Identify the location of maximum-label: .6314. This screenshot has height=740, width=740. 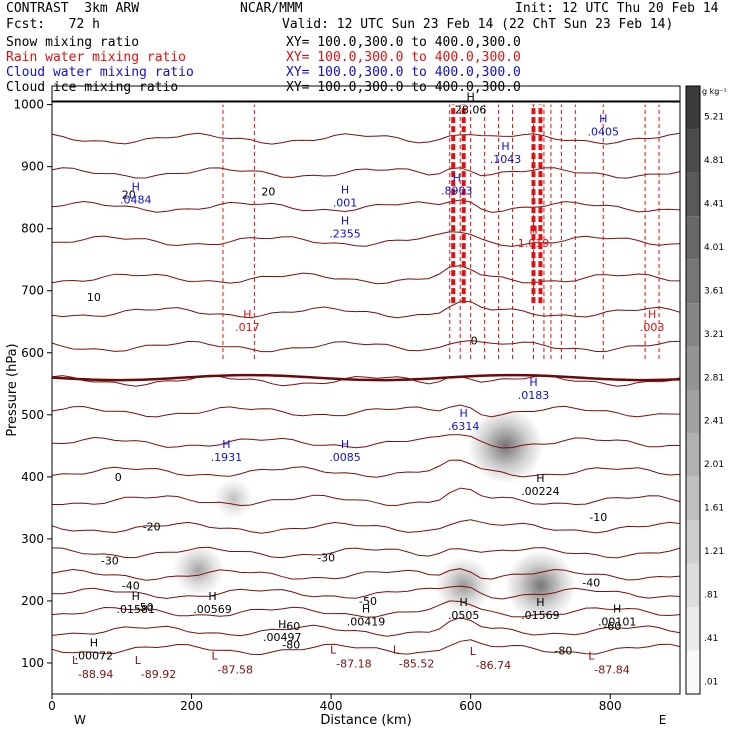
(464, 426).